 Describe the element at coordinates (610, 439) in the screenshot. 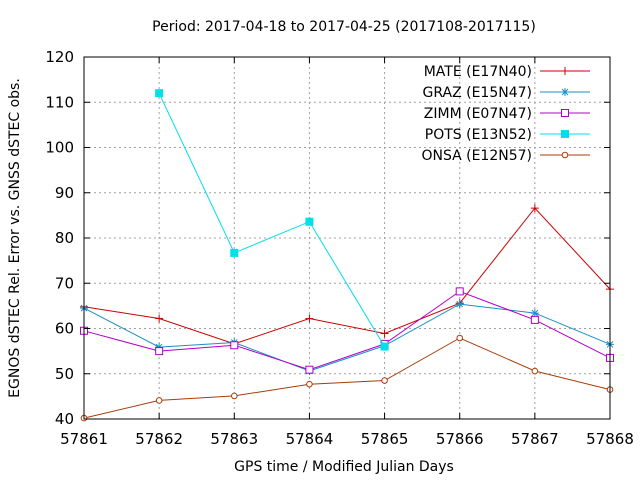

I see `x-tick-label: 57868` at that location.